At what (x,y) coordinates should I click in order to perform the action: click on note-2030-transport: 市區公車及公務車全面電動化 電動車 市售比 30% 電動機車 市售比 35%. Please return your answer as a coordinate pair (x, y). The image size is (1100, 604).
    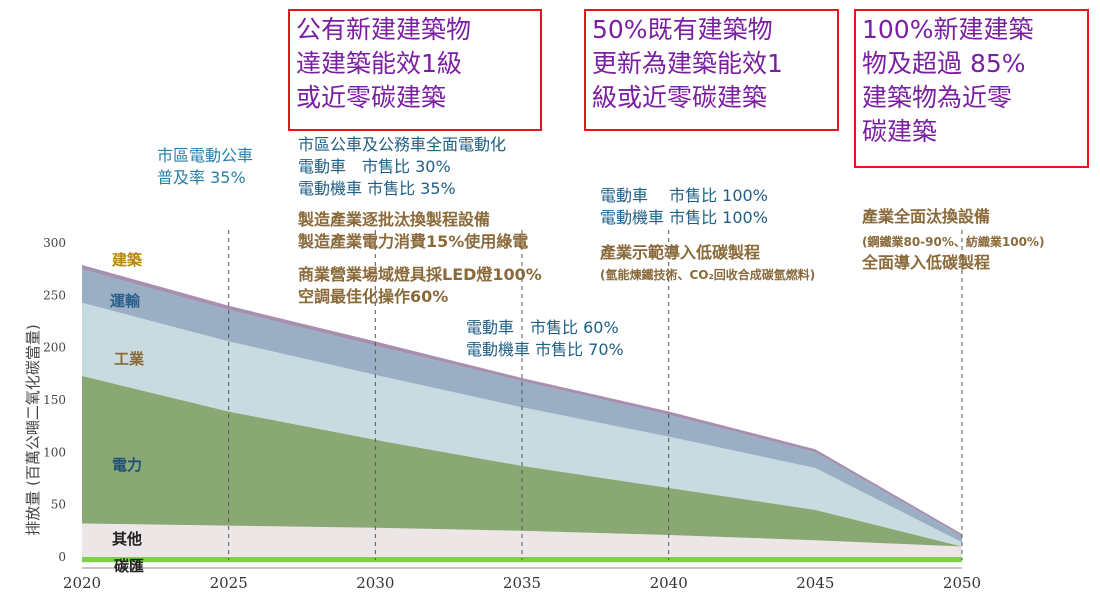
    Looking at the image, I should click on (402, 166).